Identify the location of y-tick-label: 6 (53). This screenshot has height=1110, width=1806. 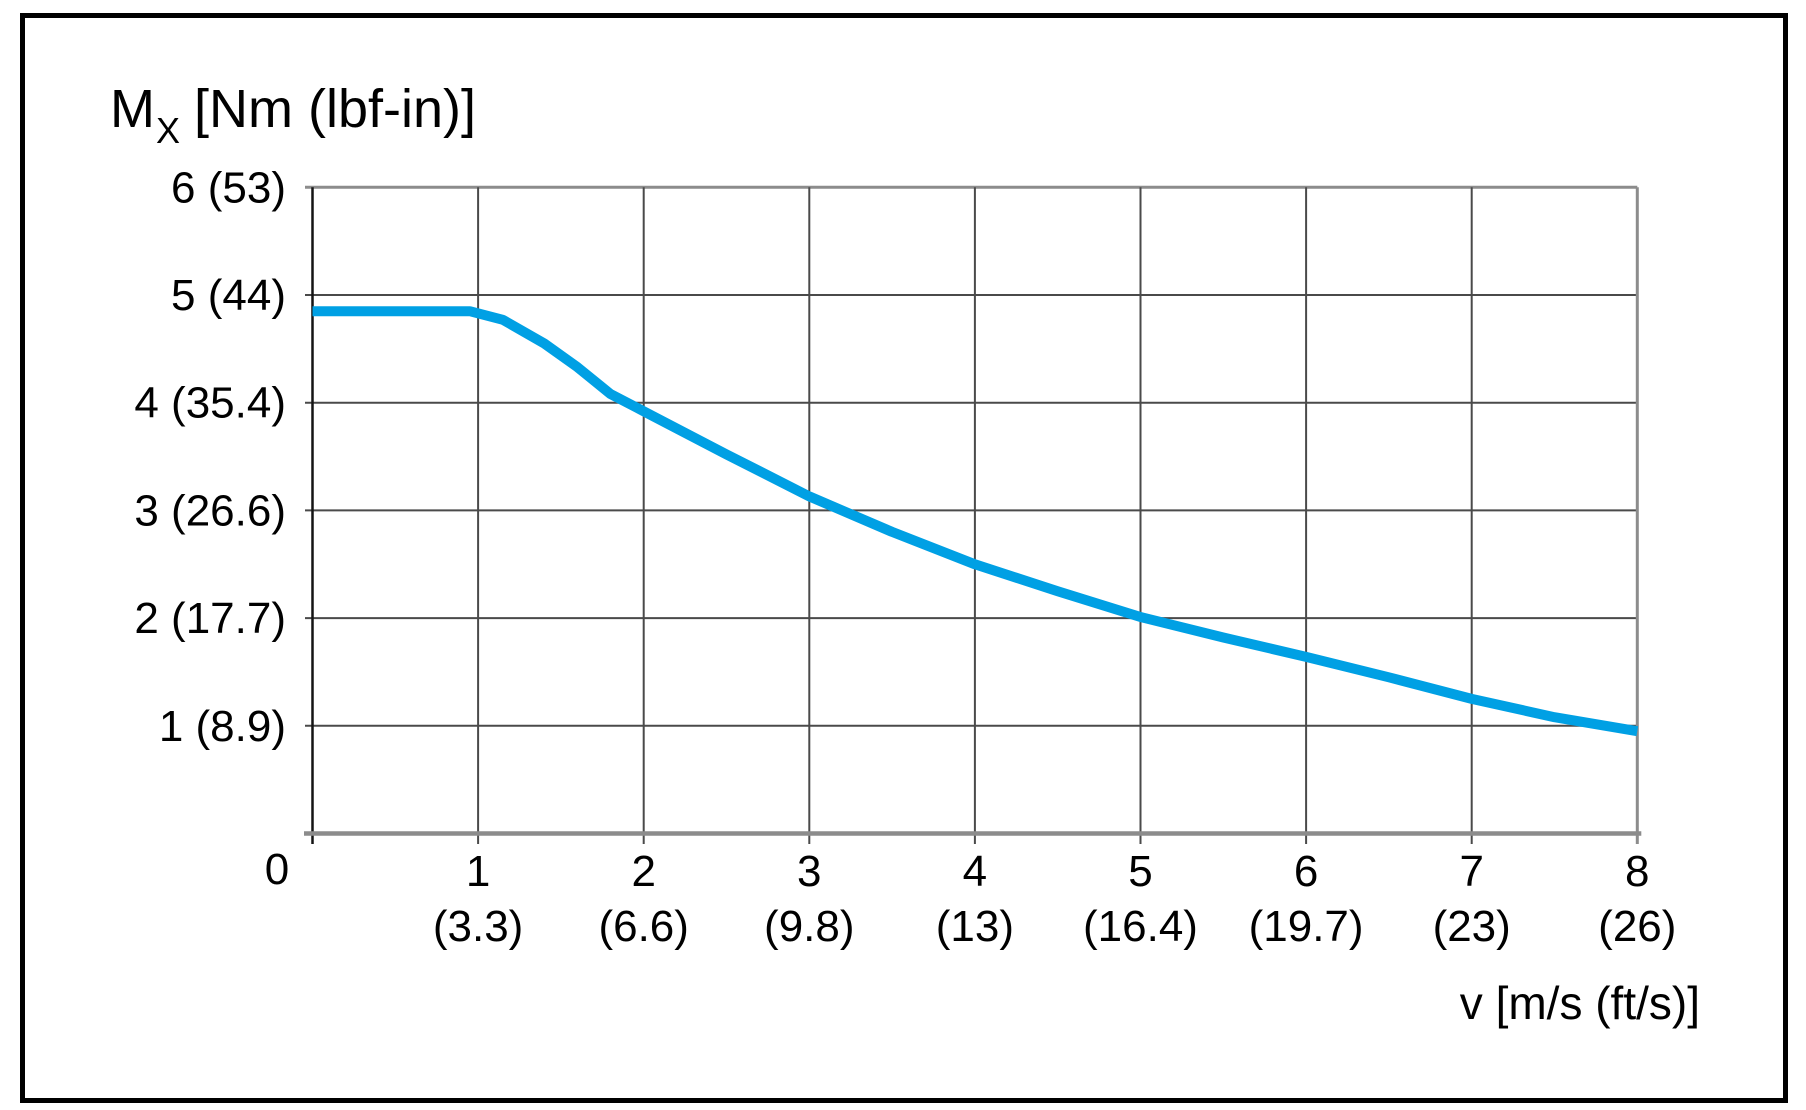
(228, 187).